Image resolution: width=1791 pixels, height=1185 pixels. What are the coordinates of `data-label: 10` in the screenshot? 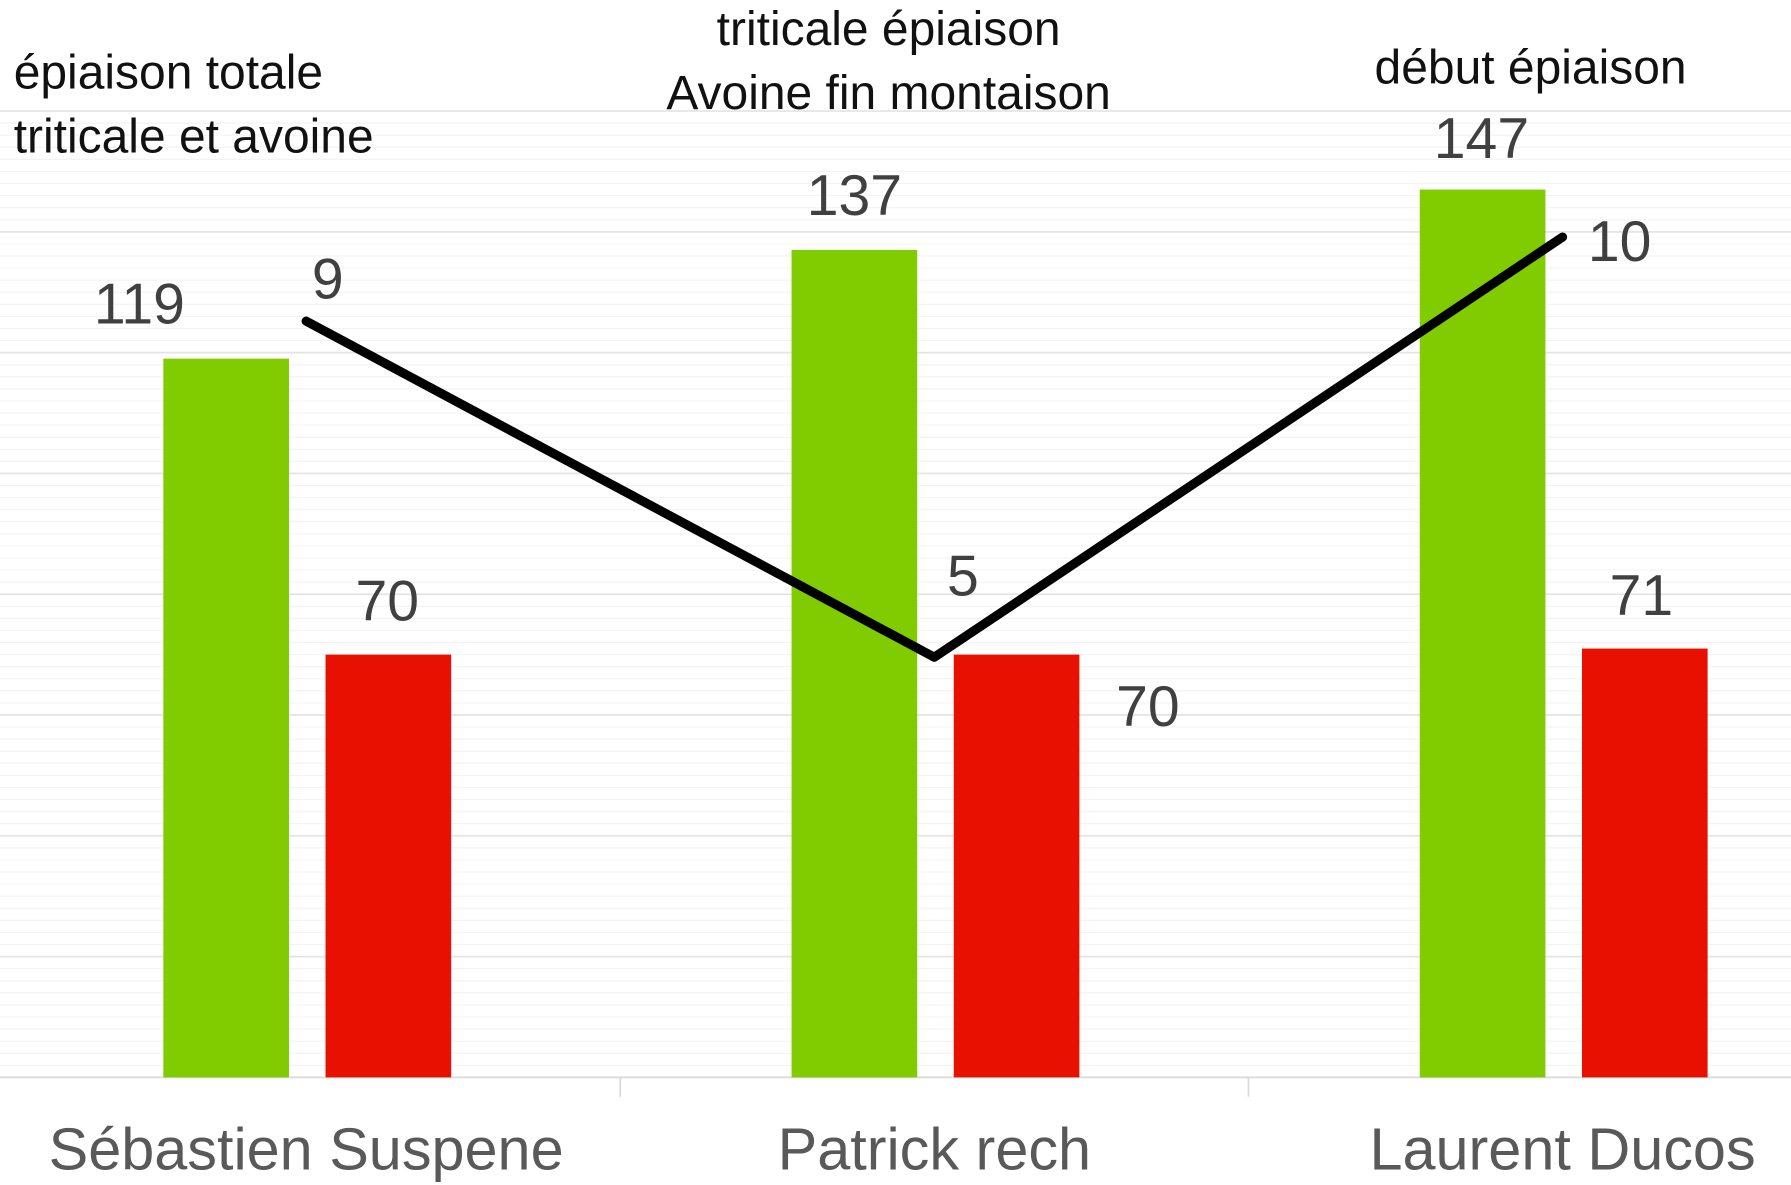 It's located at (1620, 242).